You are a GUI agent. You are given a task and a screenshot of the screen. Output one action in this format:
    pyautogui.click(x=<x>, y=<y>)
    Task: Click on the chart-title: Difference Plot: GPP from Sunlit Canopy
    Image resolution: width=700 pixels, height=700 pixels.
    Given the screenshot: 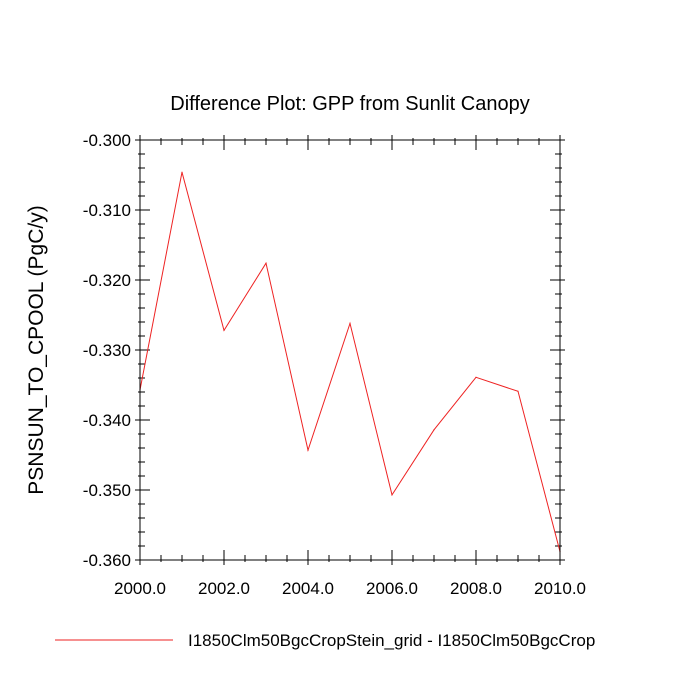 What is the action you would take?
    pyautogui.click(x=349, y=104)
    